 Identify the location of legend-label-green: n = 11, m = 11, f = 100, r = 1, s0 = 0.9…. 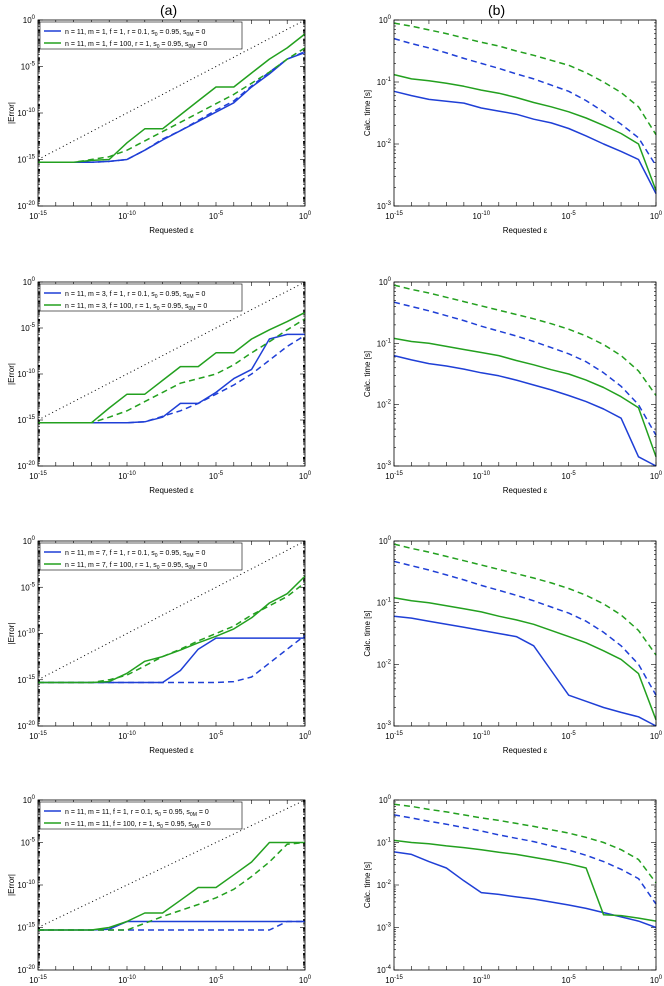
(138, 825).